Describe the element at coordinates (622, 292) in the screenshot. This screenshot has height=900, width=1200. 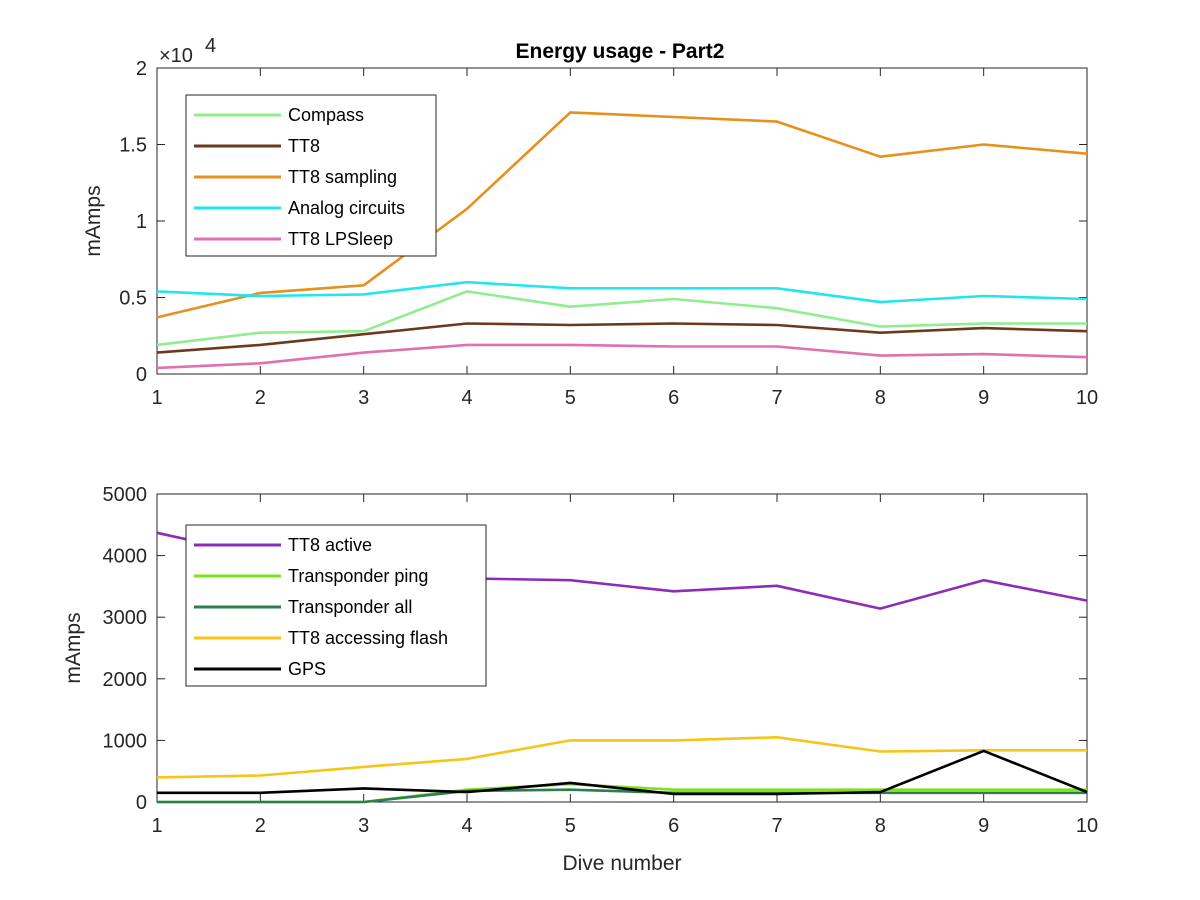
I see `series-line-analog-circuits` at that location.